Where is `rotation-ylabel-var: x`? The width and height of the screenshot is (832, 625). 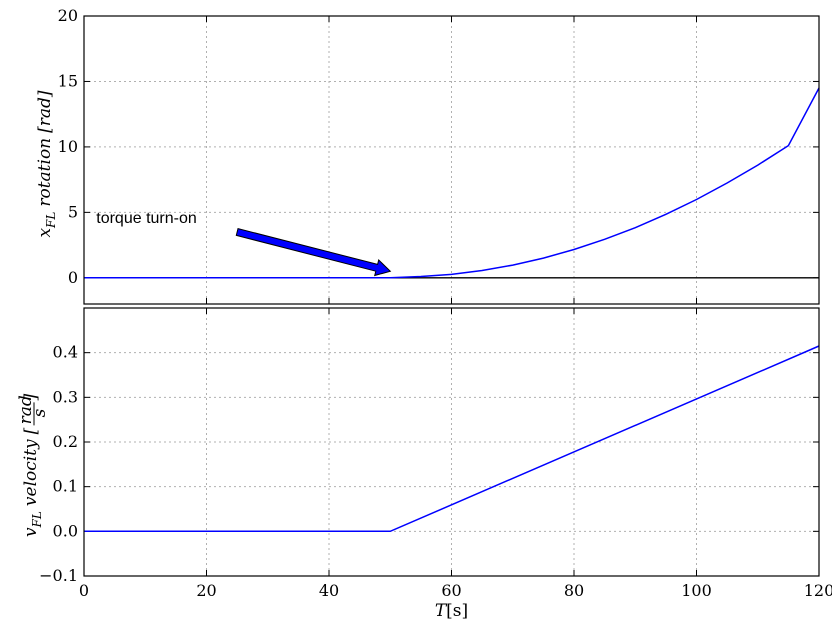
rotation-ylabel-var: x is located at coordinates (45, 233).